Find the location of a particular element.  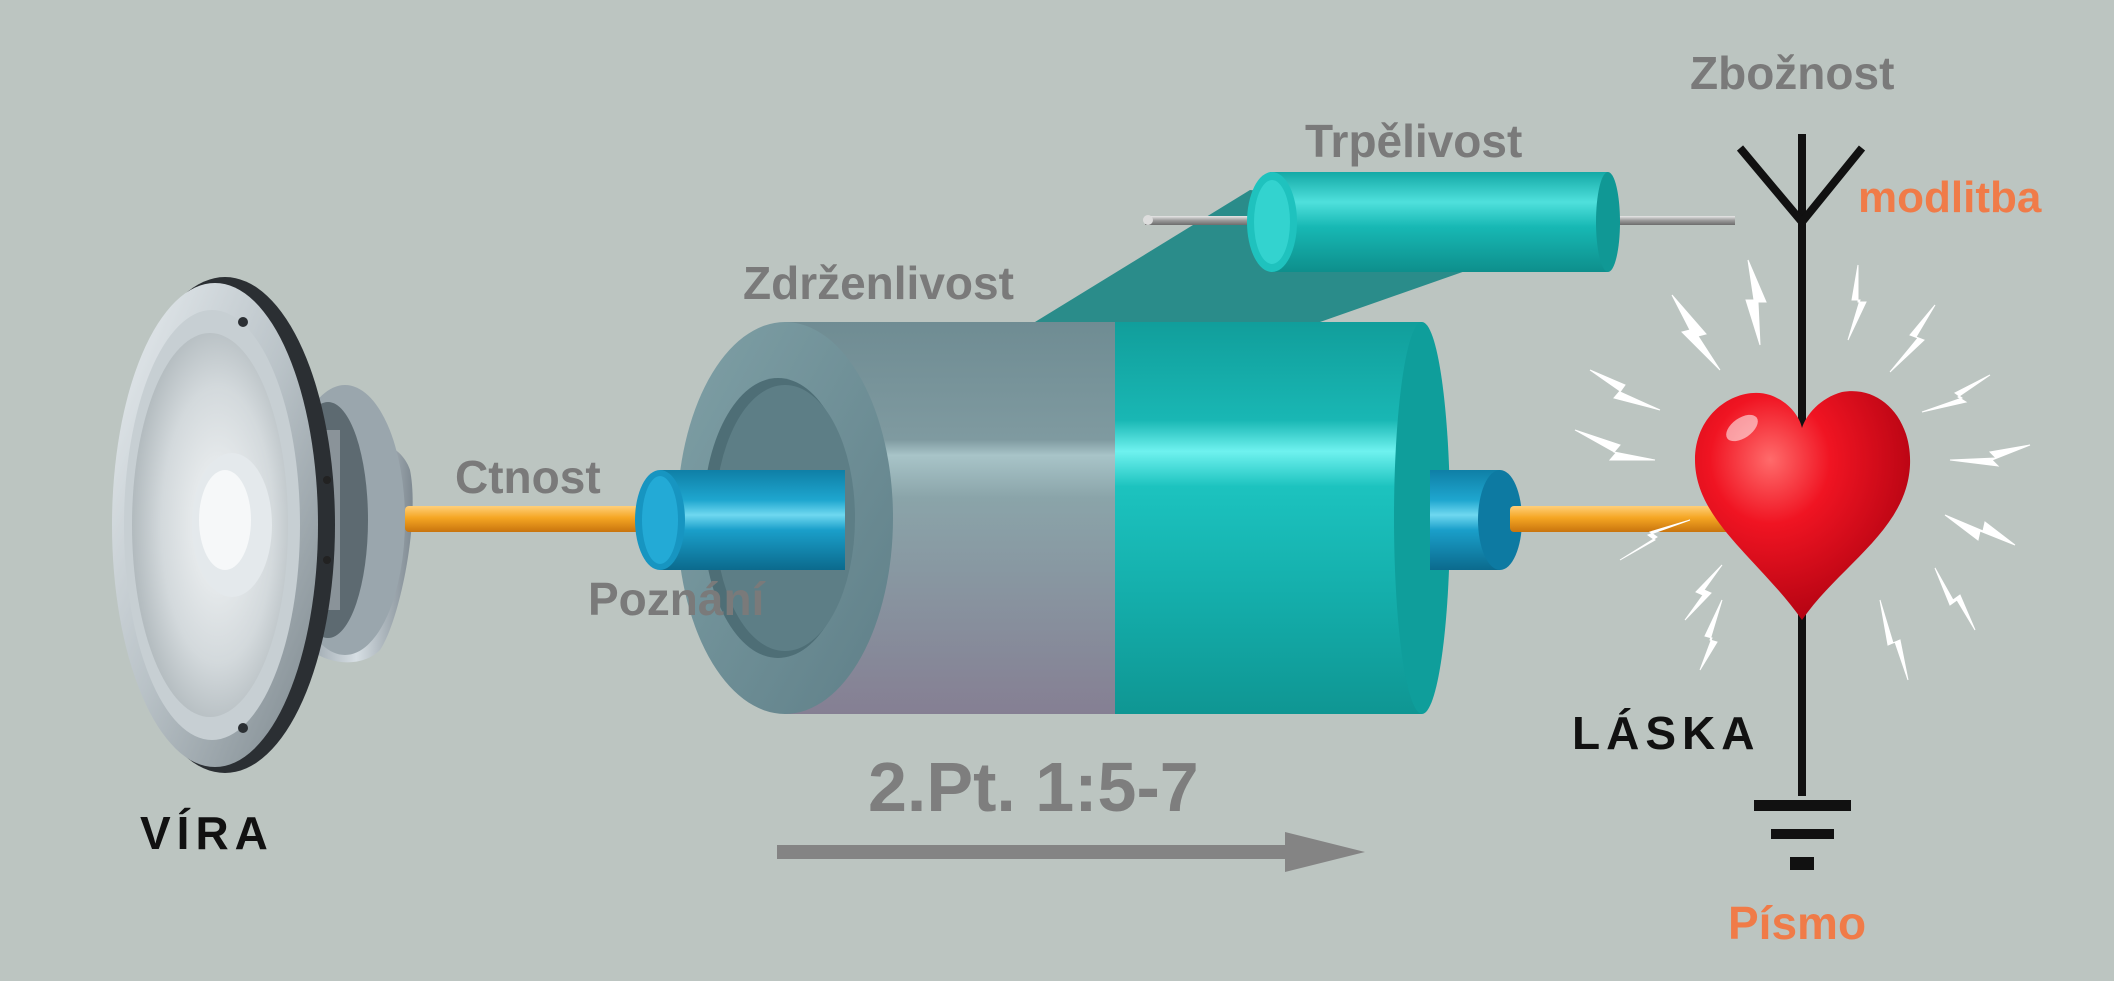

small-cylinder is located at coordinates (1439, 222).